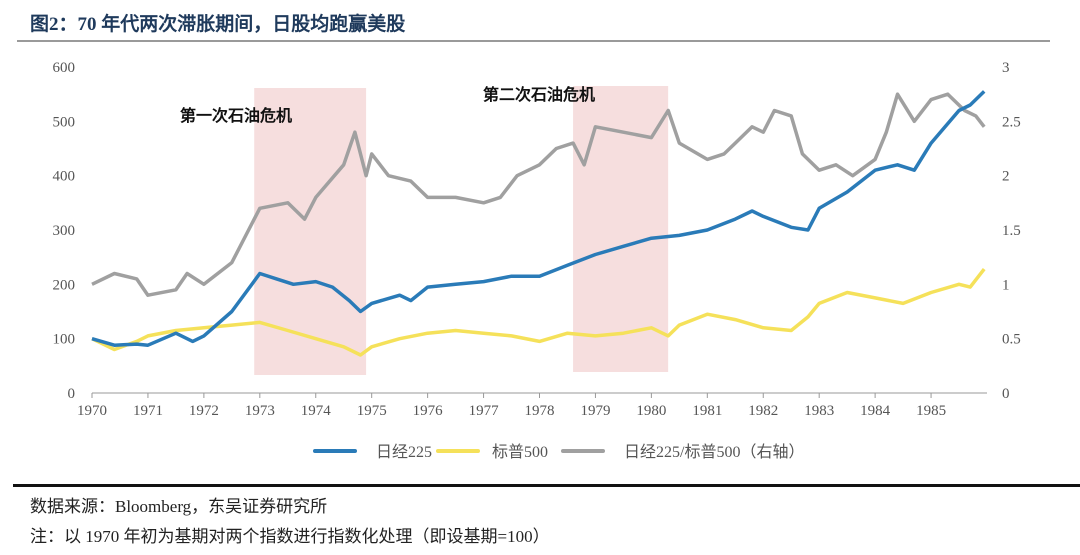  What do you see at coordinates (64, 68) in the screenshot?
I see `y-left-tick-label: 600` at bounding box center [64, 68].